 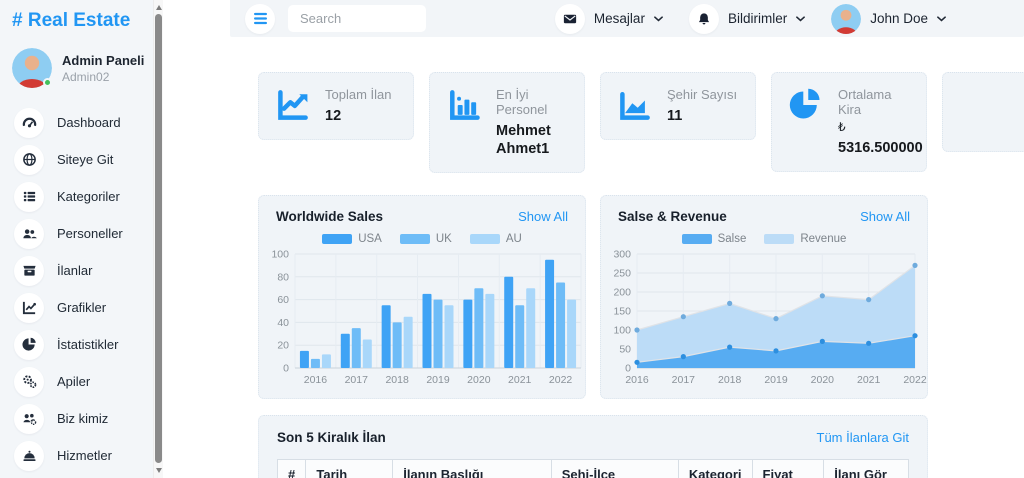 What do you see at coordinates (732, 239) in the screenshot?
I see `legend-label: Salse` at bounding box center [732, 239].